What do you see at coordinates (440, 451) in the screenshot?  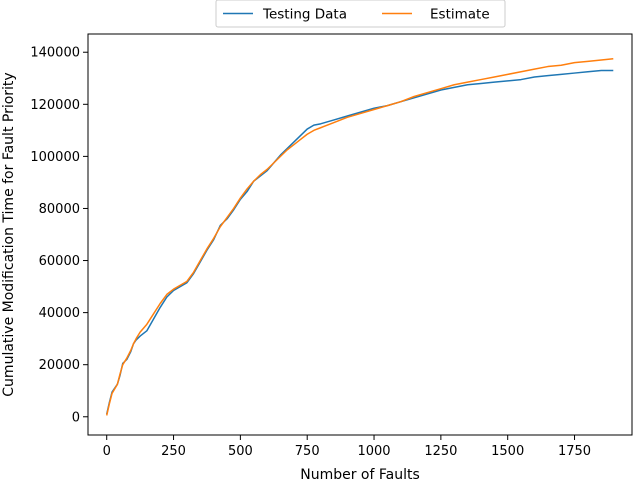 I see `x-tick-label: 1250` at bounding box center [440, 451].